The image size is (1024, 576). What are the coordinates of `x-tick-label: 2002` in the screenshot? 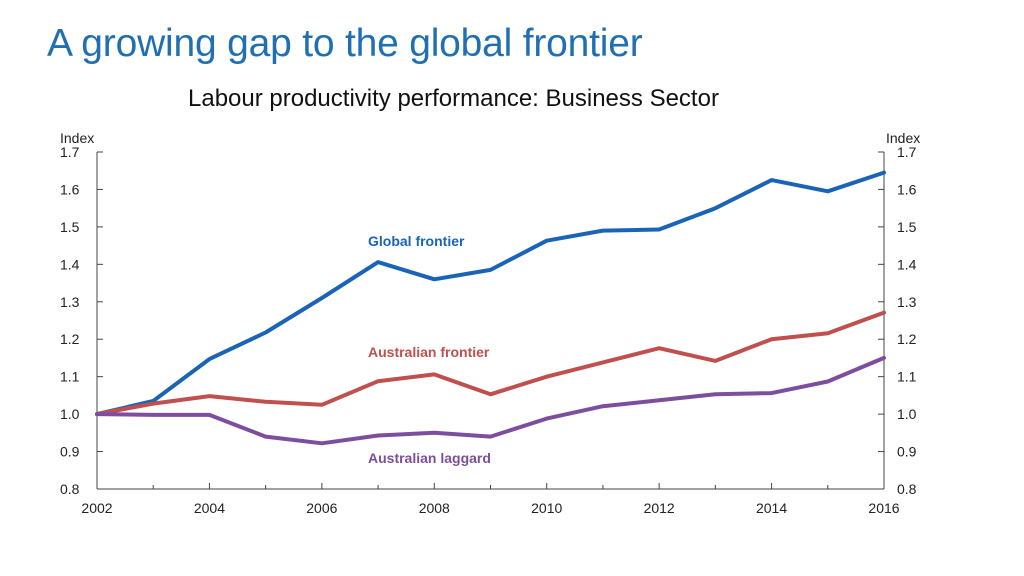 It's located at (96, 508).